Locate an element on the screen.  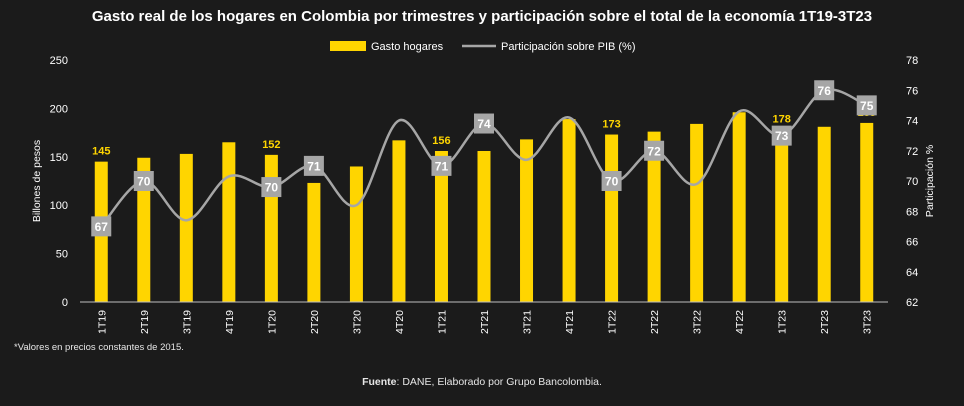
line-data-label: 76 is located at coordinates (825, 91).